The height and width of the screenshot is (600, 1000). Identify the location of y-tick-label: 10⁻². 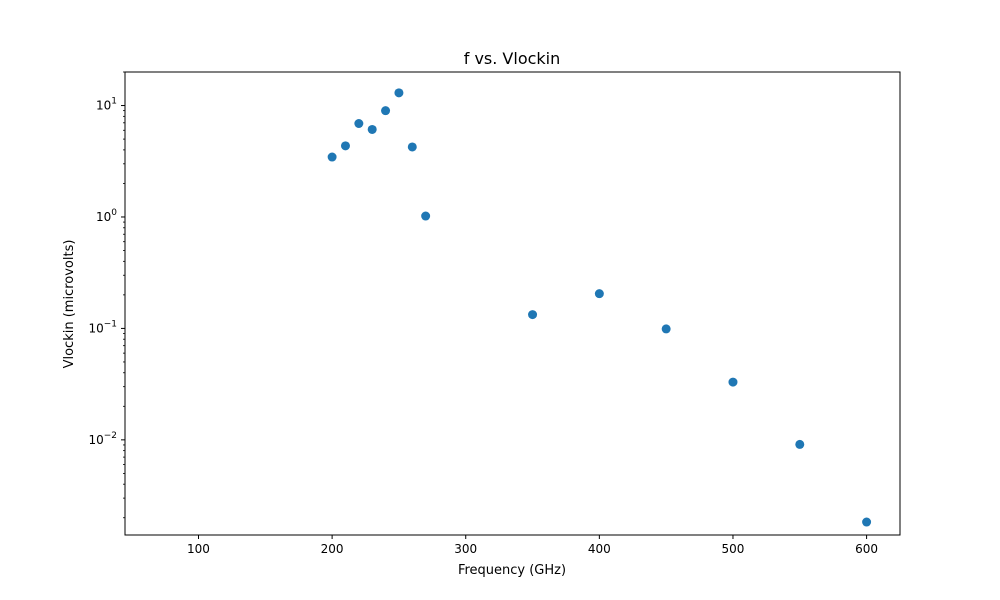
(102, 439).